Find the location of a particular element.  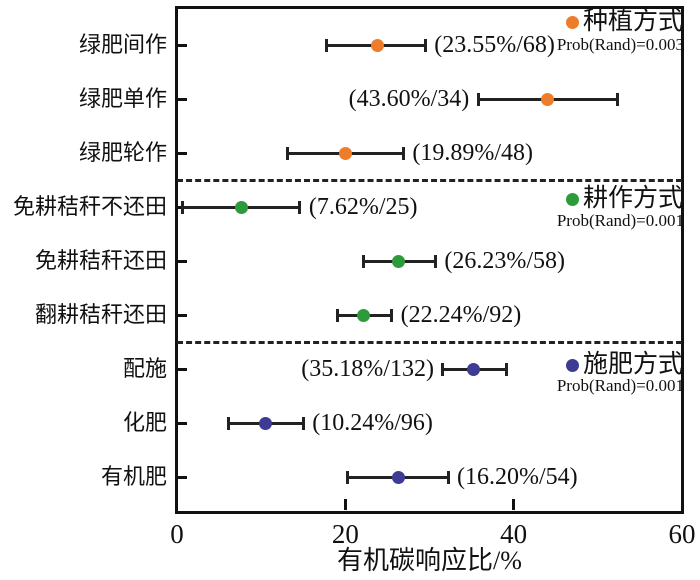

x-axis-tick-label: 40 is located at coordinates (514, 534).